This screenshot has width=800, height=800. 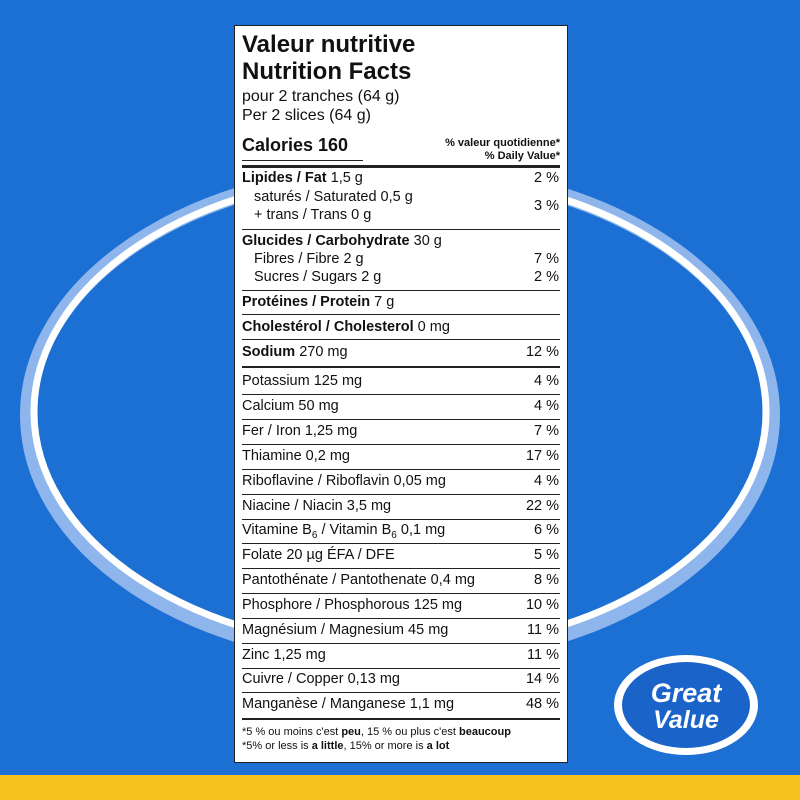 I want to click on calories-underline, so click(x=302, y=160).